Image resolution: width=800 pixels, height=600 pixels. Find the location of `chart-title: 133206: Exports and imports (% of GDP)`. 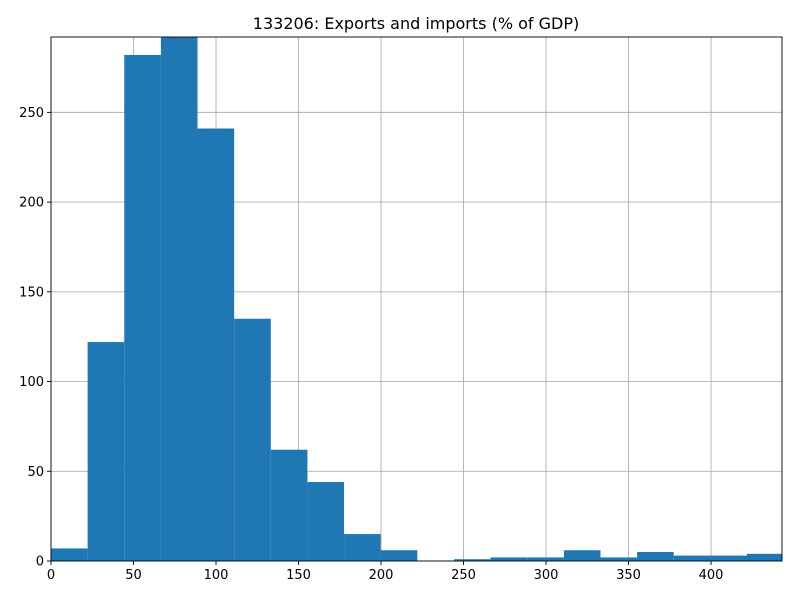

chart-title: 133206: Exports and imports (% of GDP) is located at coordinates (416, 23).